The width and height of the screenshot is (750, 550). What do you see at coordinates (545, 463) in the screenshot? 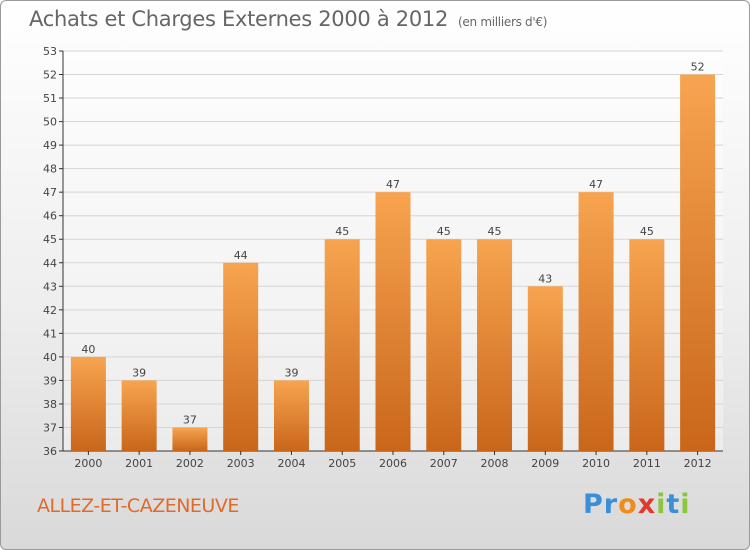
I see `x-tick-label-2009: 2009` at bounding box center [545, 463].